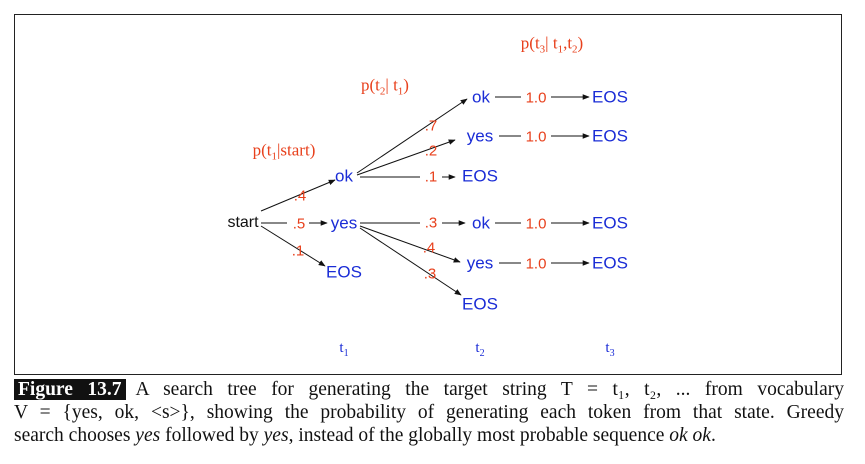 This screenshot has width=865, height=464. Describe the element at coordinates (536, 137) in the screenshot. I see `prob-final-2: 1.0` at that location.